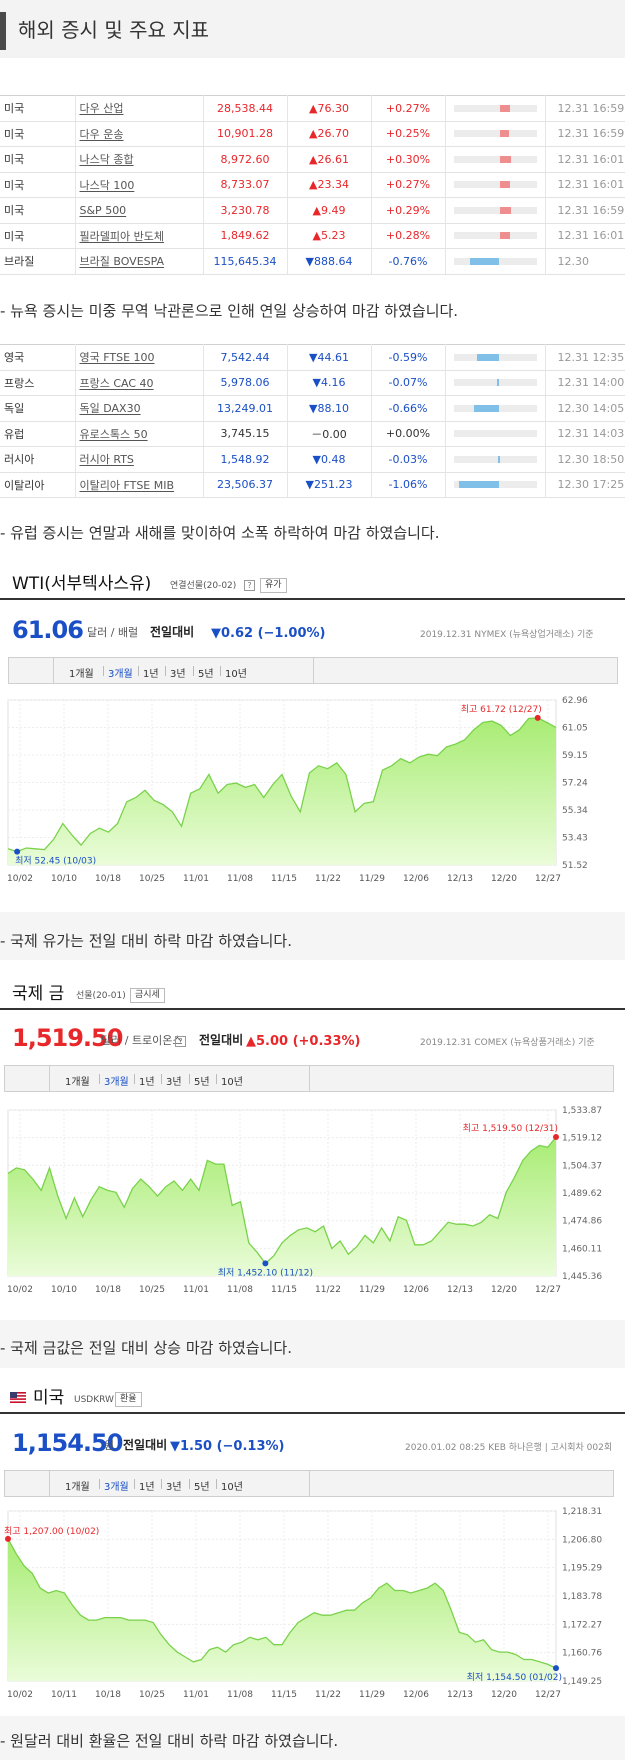  I want to click on market-name-link: 영국 FTSE 100, so click(117, 358).